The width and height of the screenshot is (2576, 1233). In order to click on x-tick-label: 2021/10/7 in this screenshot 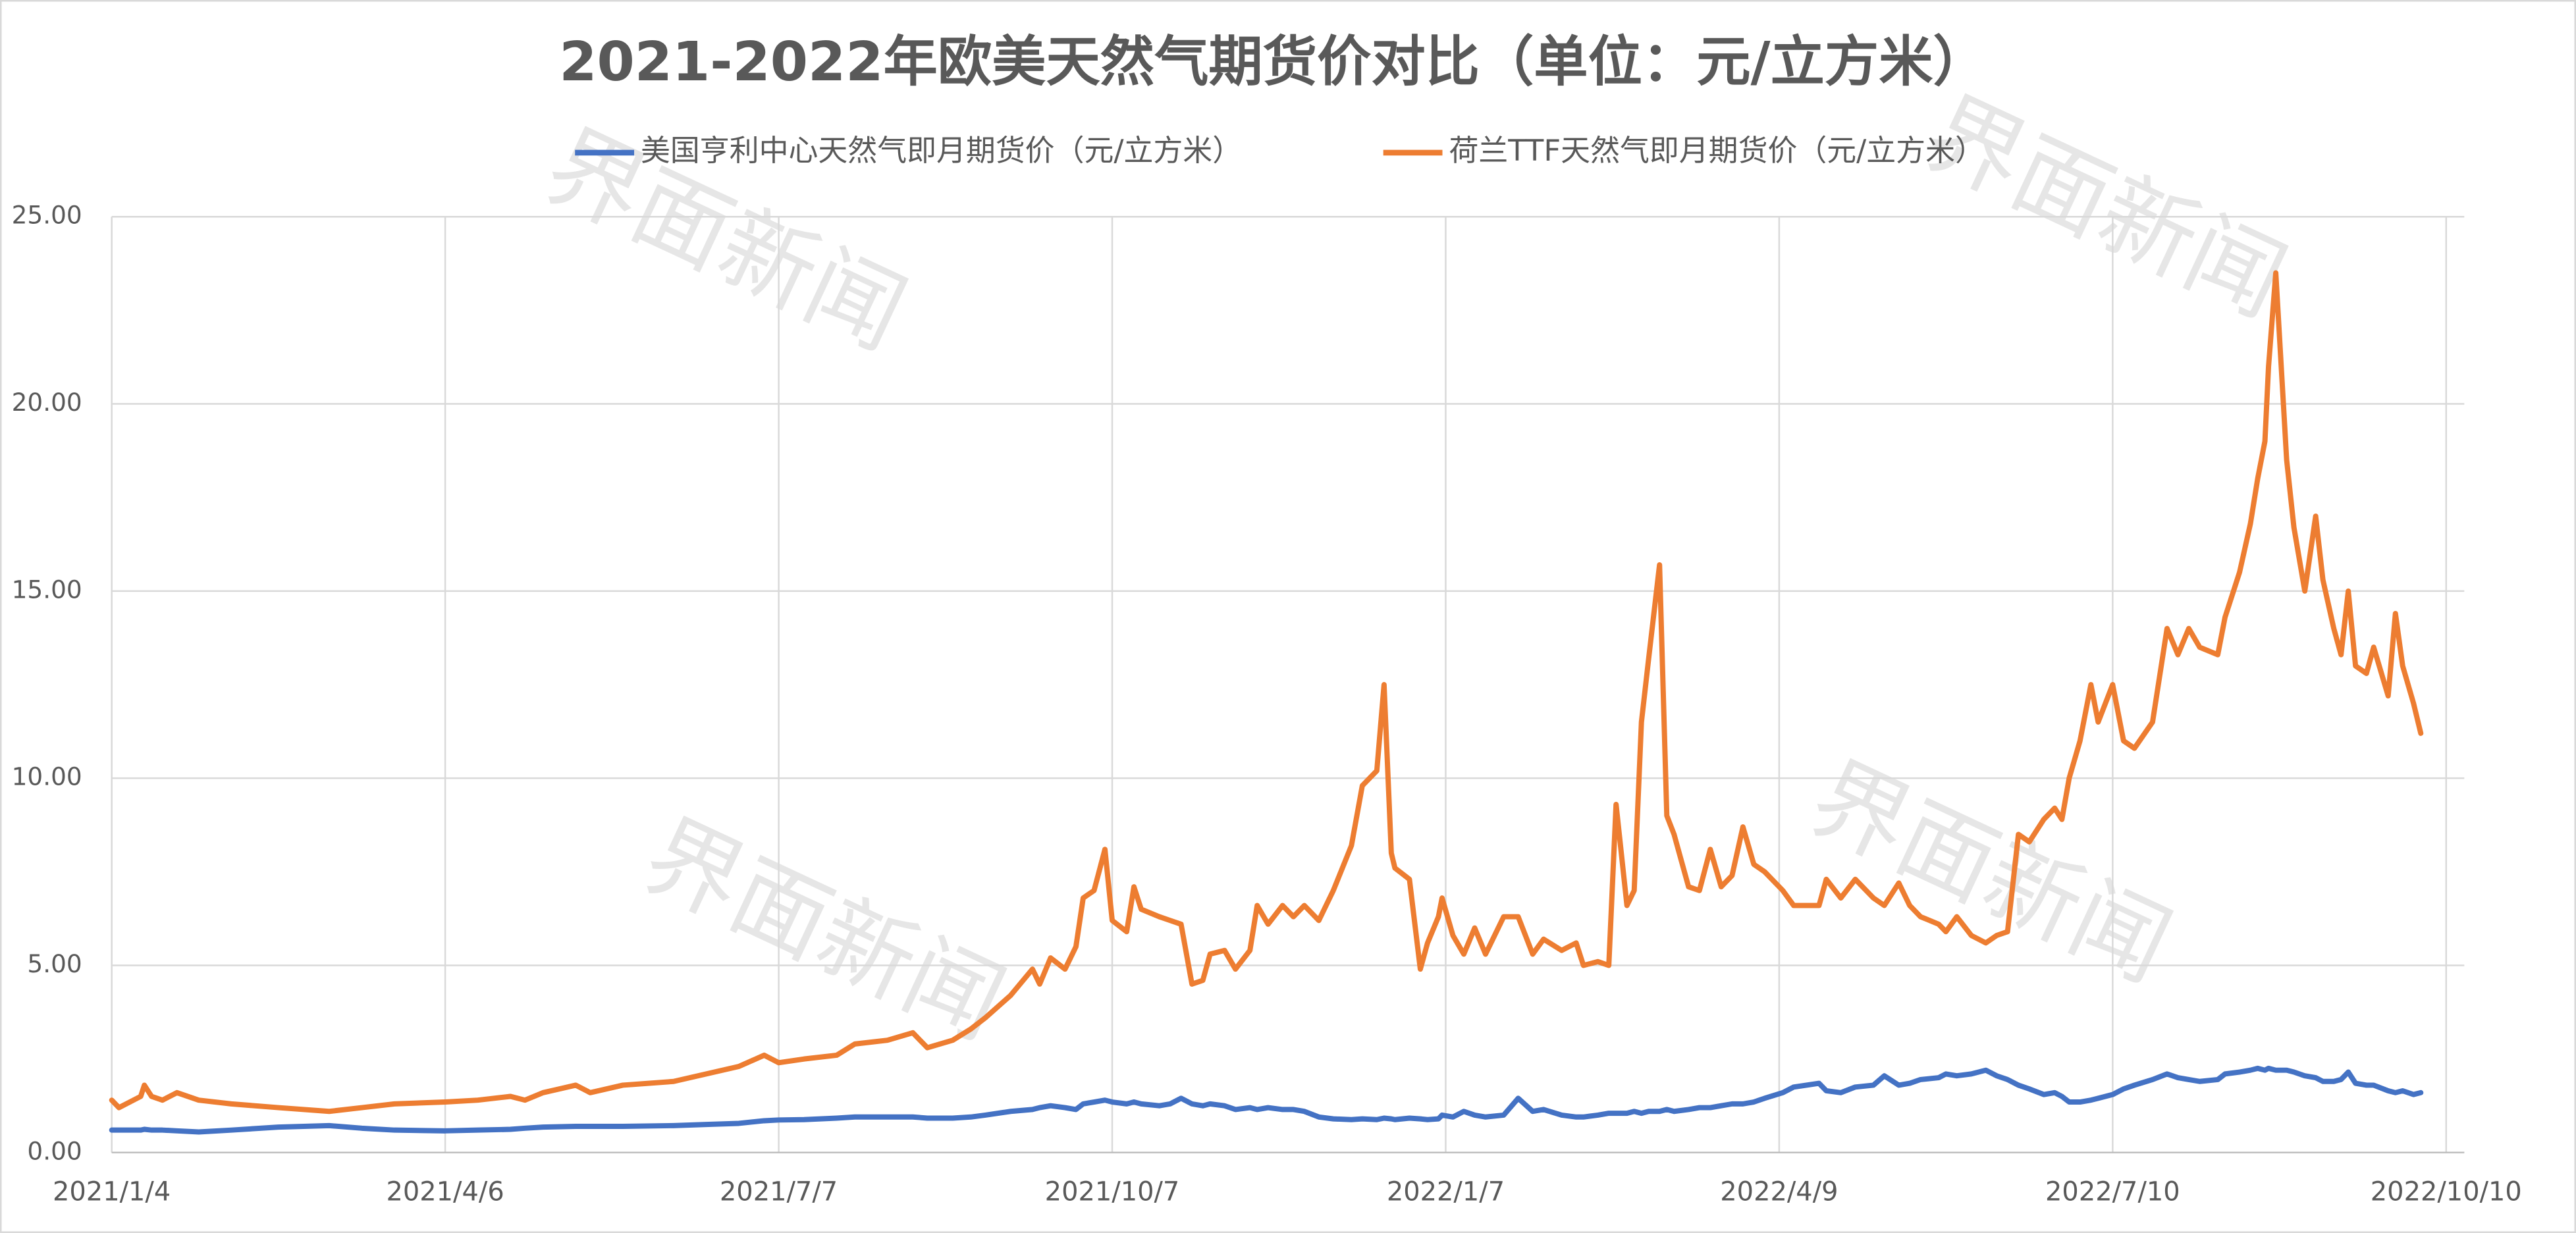, I will do `click(1112, 1192)`.